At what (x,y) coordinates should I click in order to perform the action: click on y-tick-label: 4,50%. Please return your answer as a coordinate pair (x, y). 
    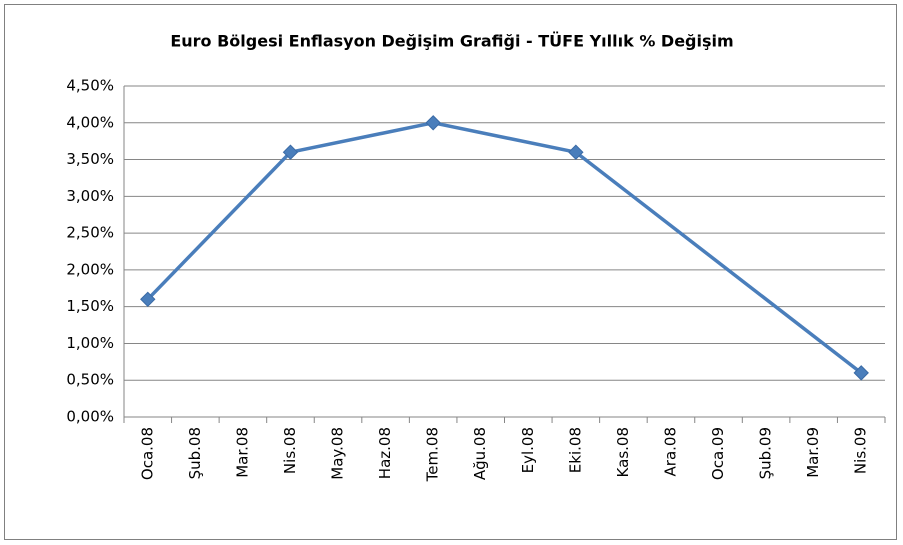
    Looking at the image, I should click on (90, 86).